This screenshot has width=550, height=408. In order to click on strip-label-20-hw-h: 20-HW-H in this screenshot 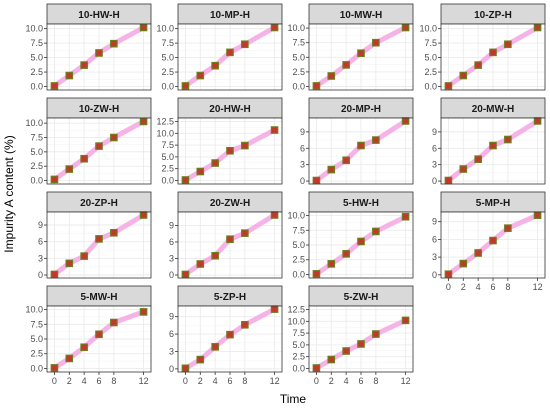, I will do `click(229, 109)`.